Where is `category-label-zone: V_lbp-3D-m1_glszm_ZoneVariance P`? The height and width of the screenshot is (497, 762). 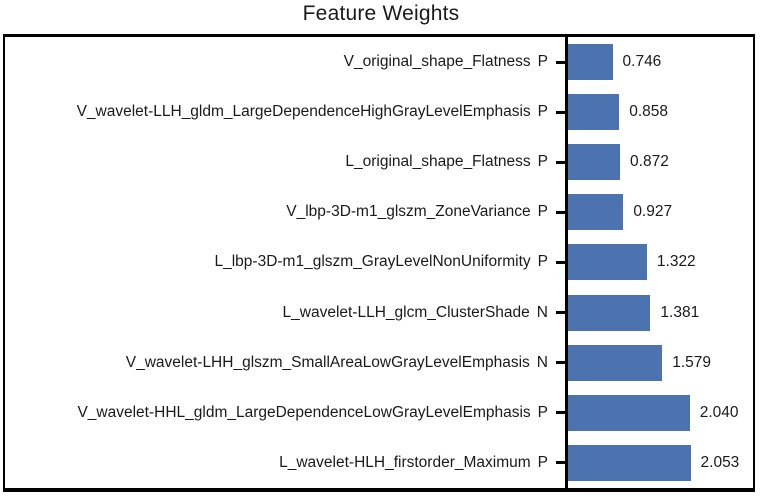
category-label-zone: V_lbp-3D-m1_glszm_ZoneVariance P is located at coordinates (285, 212).